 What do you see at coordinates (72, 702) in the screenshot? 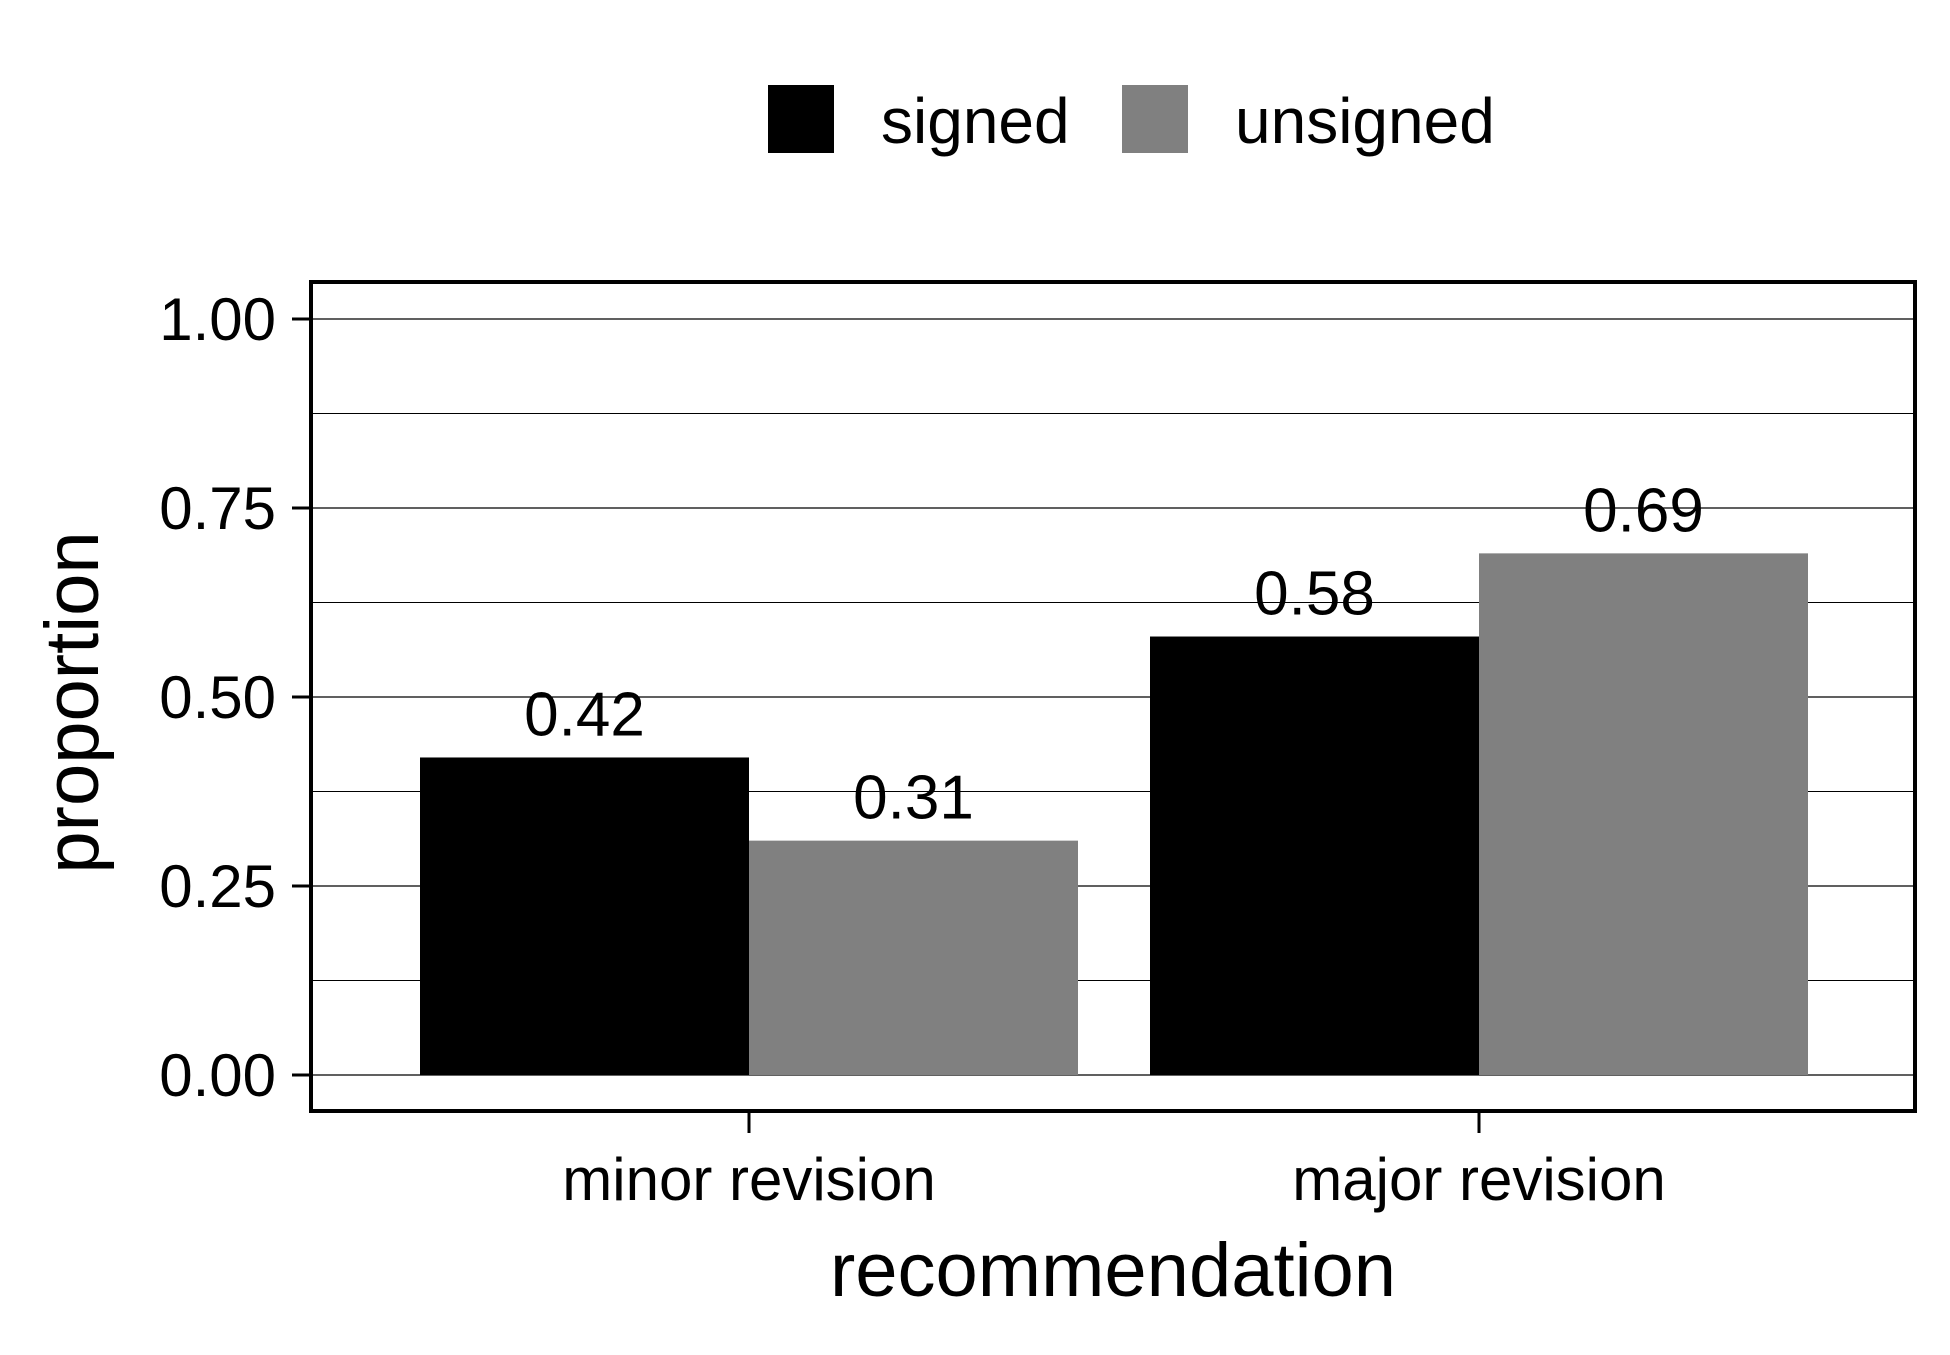
I see `y-axis-title: proportion` at bounding box center [72, 702].